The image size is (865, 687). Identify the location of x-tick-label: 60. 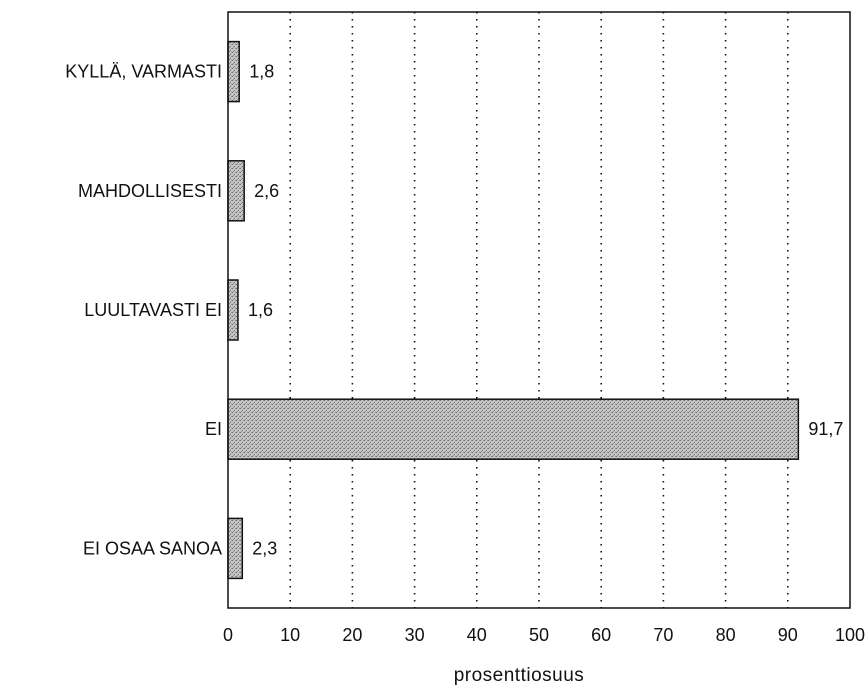
(601, 635).